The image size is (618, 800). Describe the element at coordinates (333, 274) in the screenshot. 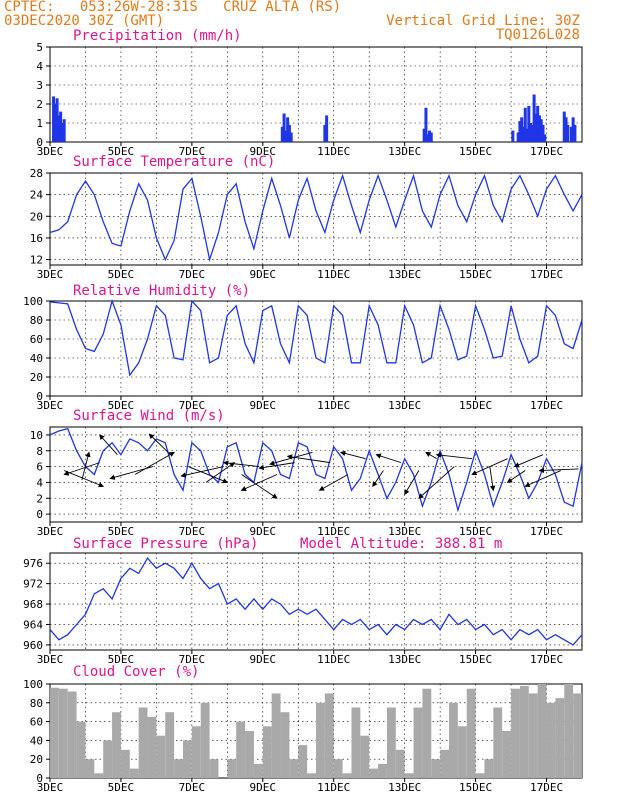

I see `temp-xtick-label: 11DEC` at that location.